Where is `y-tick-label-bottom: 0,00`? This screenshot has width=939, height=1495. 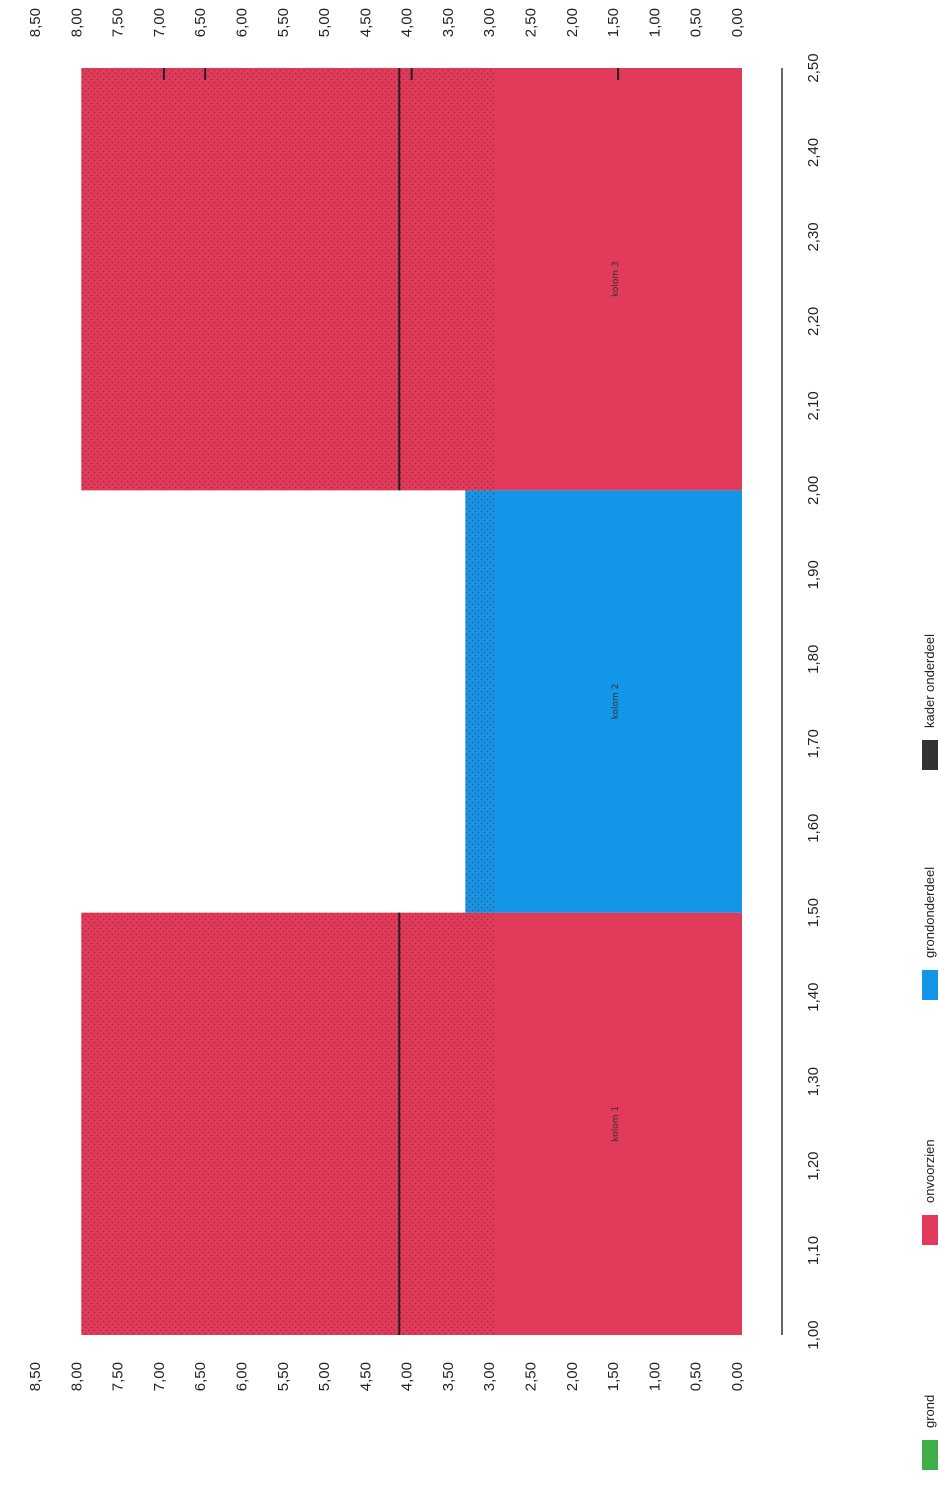 y-tick-label-bottom: 0,00 is located at coordinates (737, 1376).